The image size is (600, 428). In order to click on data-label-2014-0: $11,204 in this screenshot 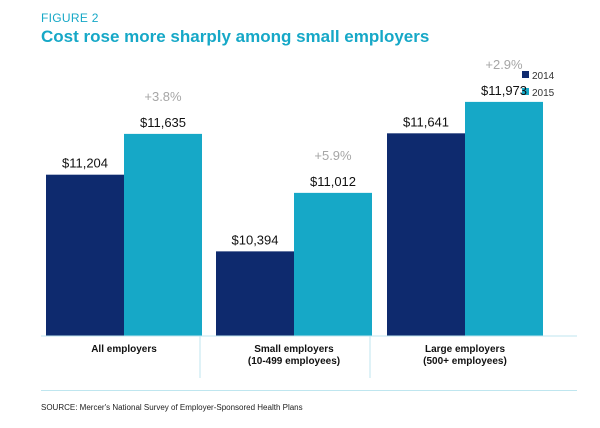, I will do `click(85, 163)`.